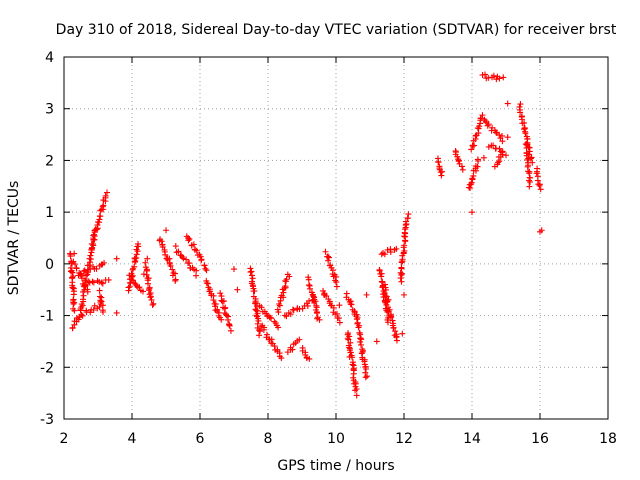 The width and height of the screenshot is (640, 480). Describe the element at coordinates (49, 110) in the screenshot. I see `y-tick-label: 3` at that location.